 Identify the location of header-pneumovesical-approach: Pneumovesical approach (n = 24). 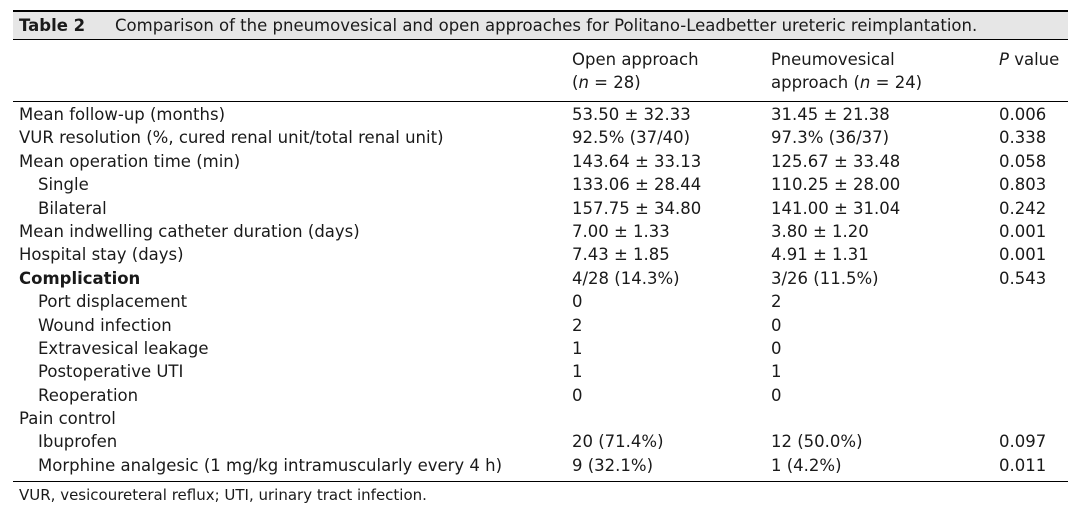
(847, 71).